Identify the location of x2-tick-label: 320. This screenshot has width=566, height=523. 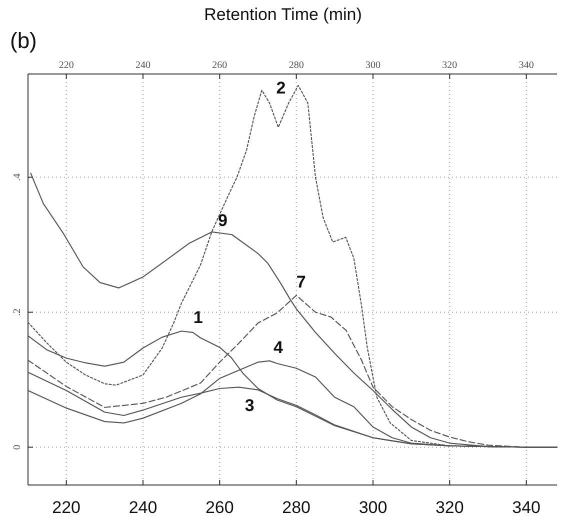
(449, 507).